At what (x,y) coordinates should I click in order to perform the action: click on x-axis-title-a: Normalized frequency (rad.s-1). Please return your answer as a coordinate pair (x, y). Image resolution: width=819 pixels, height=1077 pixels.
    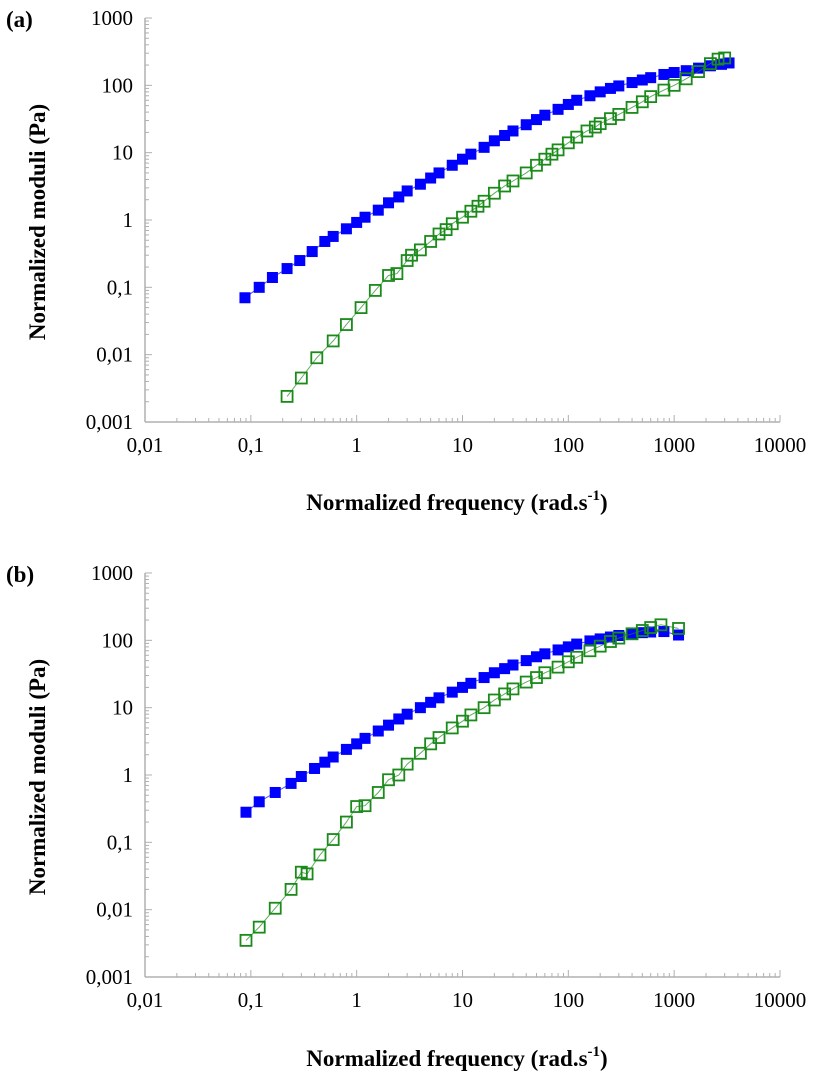
    Looking at the image, I should click on (456, 501).